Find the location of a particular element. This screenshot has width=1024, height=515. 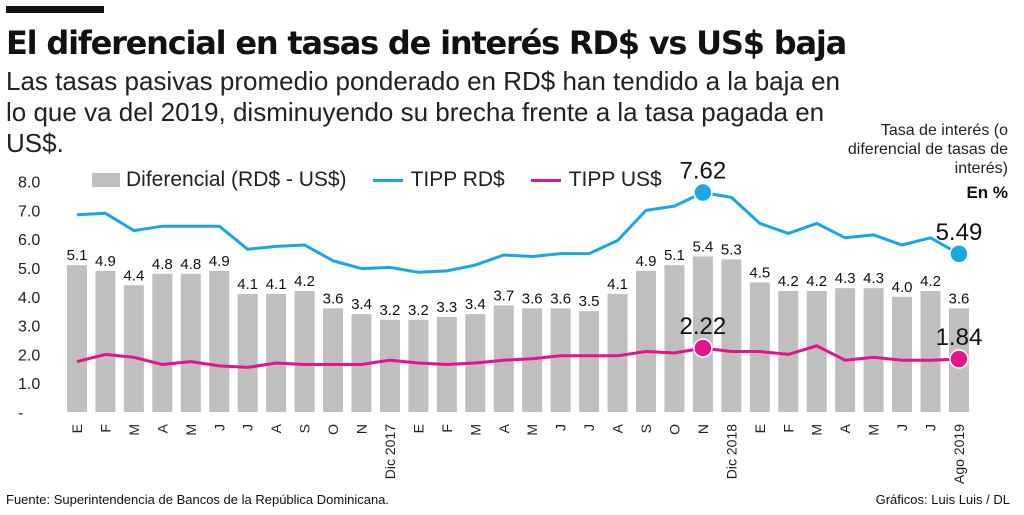

callout-value-label: 1.84 is located at coordinates (959, 337).